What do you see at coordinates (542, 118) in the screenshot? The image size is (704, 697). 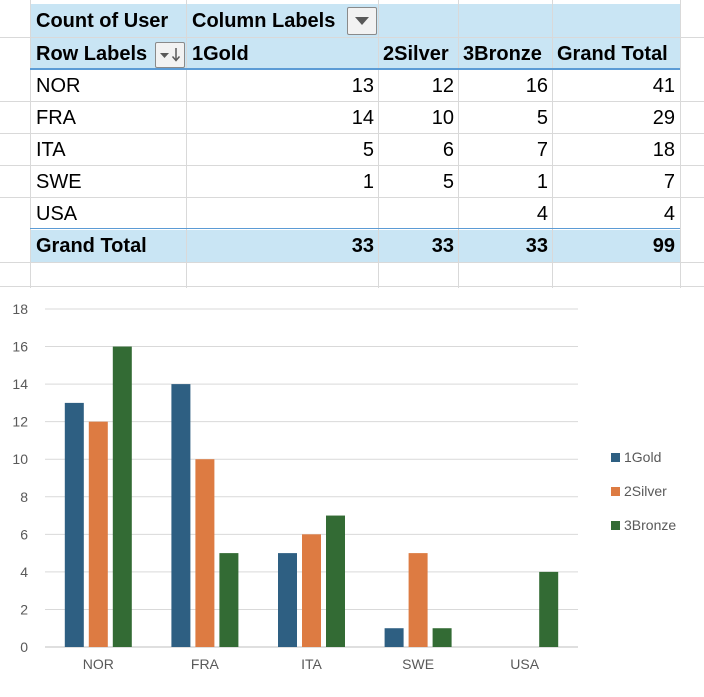 I see `cell-fra-bronze: 5` at bounding box center [542, 118].